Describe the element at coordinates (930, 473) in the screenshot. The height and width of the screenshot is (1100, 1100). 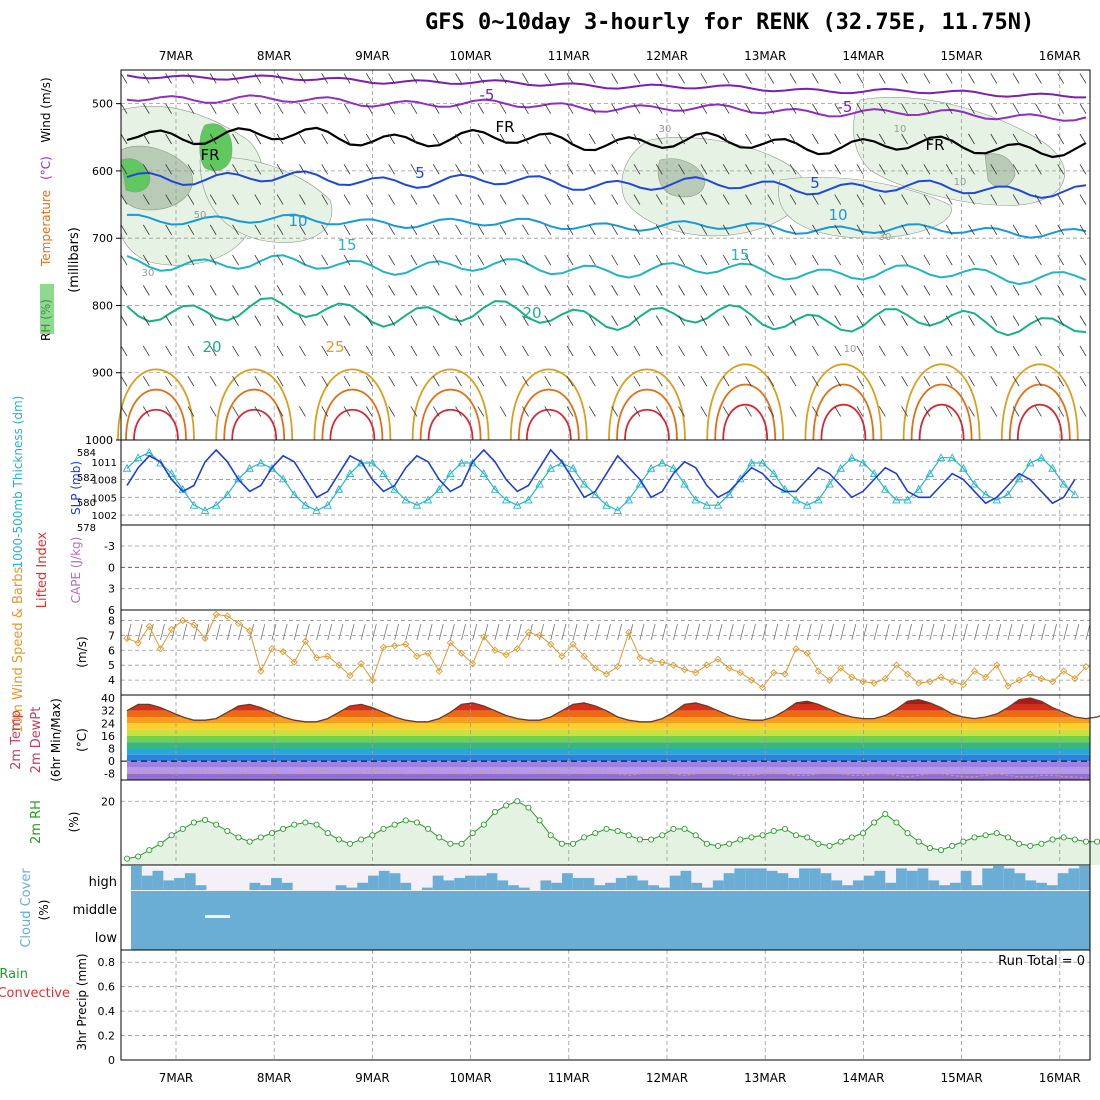
I see `thickness-point` at that location.